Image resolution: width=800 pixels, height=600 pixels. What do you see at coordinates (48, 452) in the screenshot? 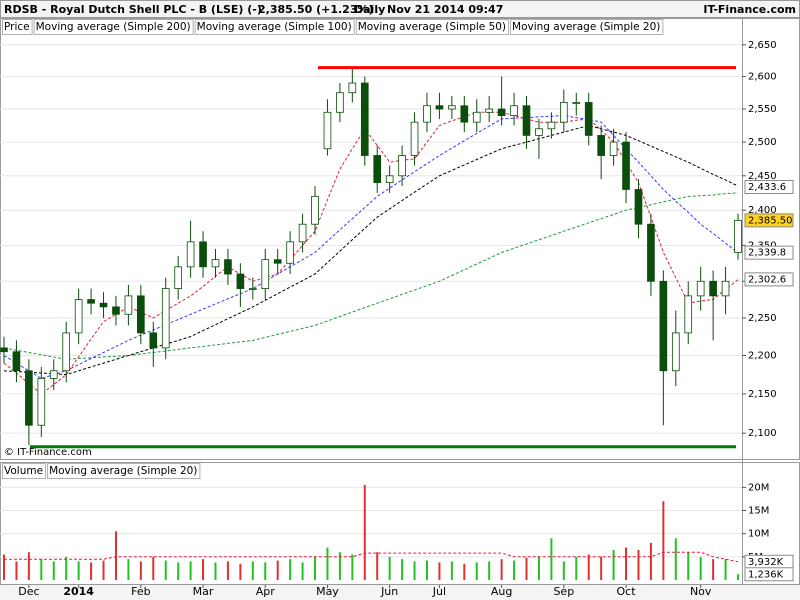
I see `copyright: © IT-Finance.com` at bounding box center [48, 452].